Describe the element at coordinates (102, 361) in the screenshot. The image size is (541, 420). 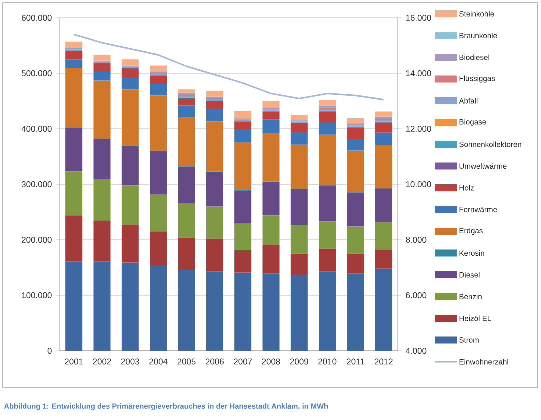
I see `x-tick-label: 2002` at that location.